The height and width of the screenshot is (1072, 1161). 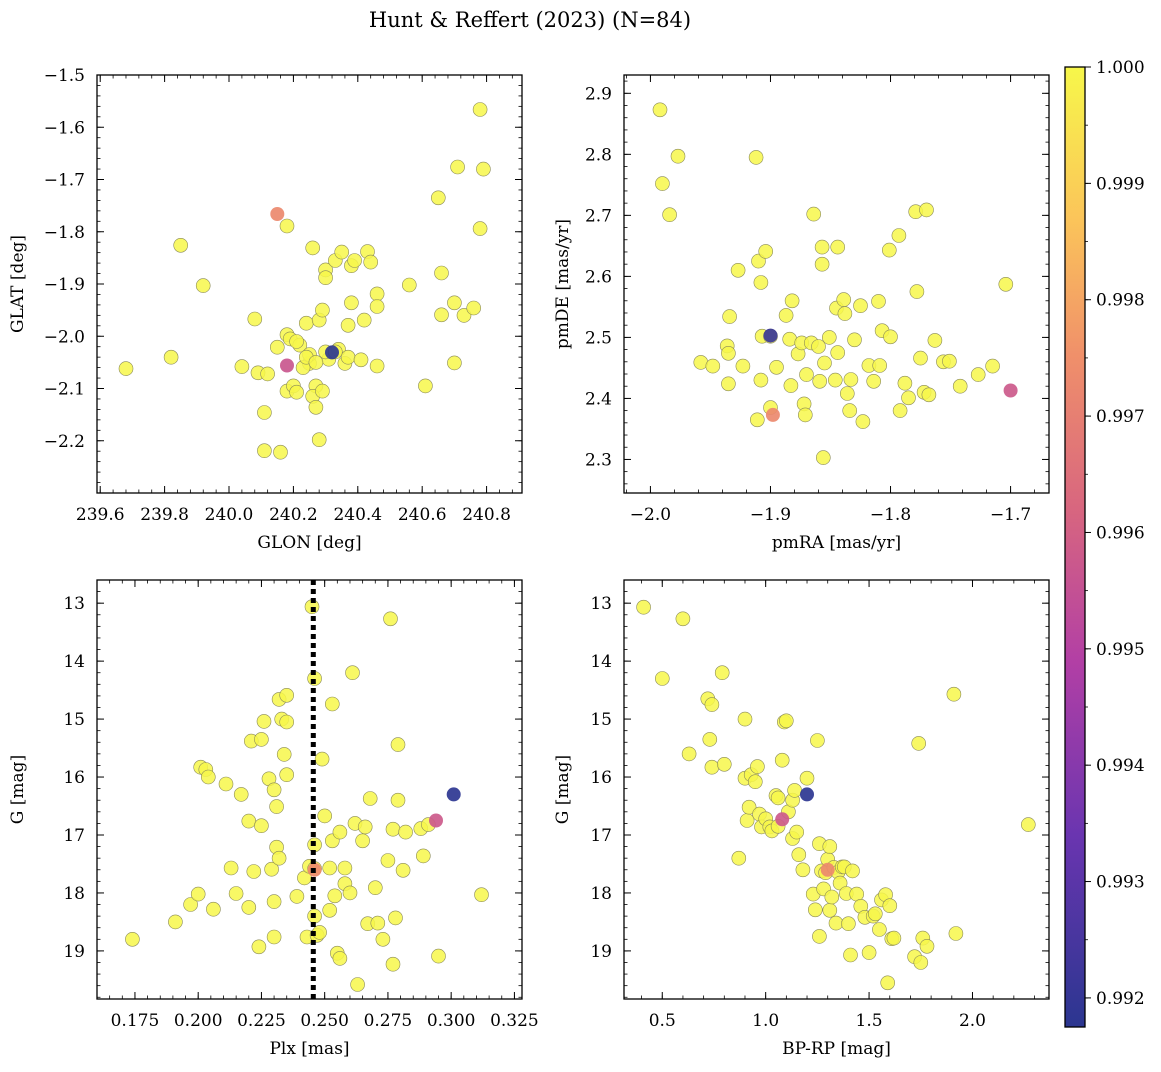 I want to click on axes-frame, so click(x=836, y=789).